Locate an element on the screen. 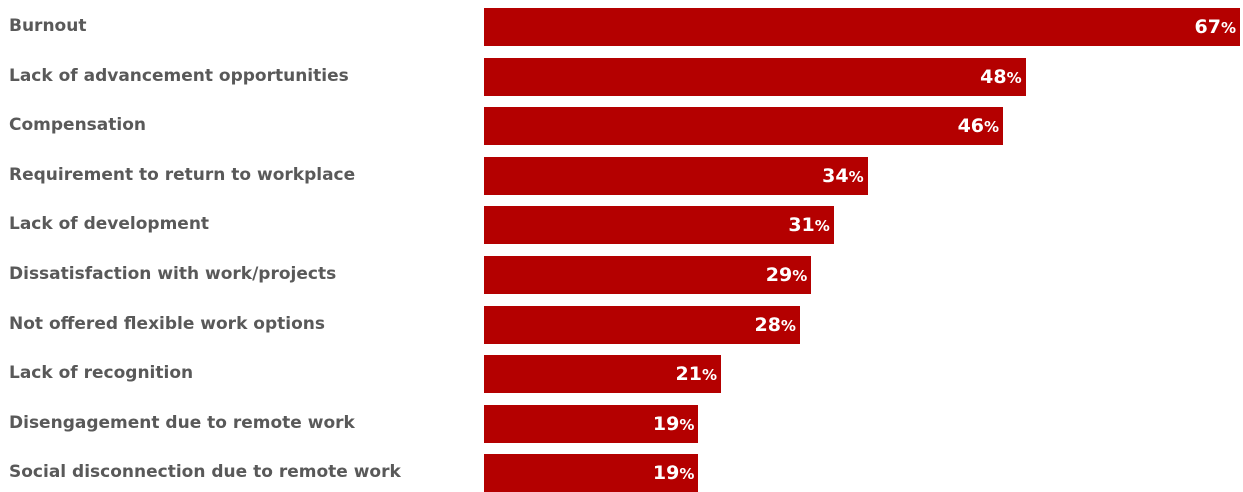  data-label: 46% is located at coordinates (978, 126).